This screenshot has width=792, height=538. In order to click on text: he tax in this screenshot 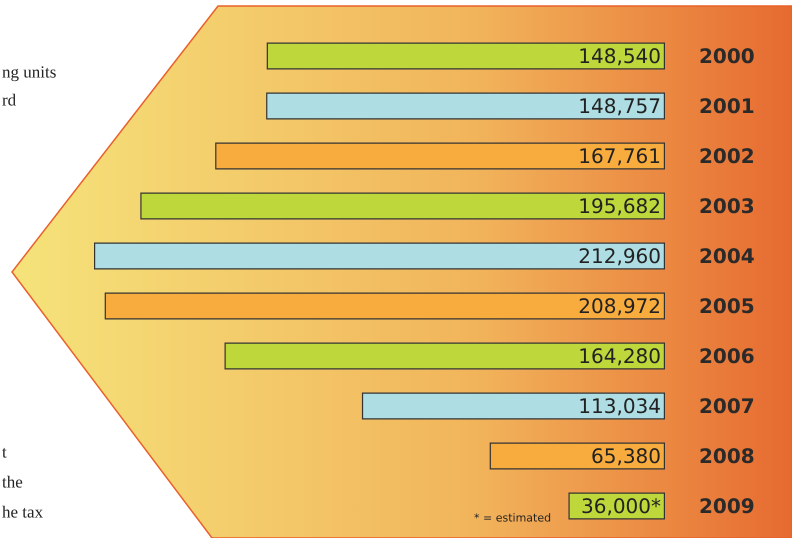, I will do `click(23, 512)`.